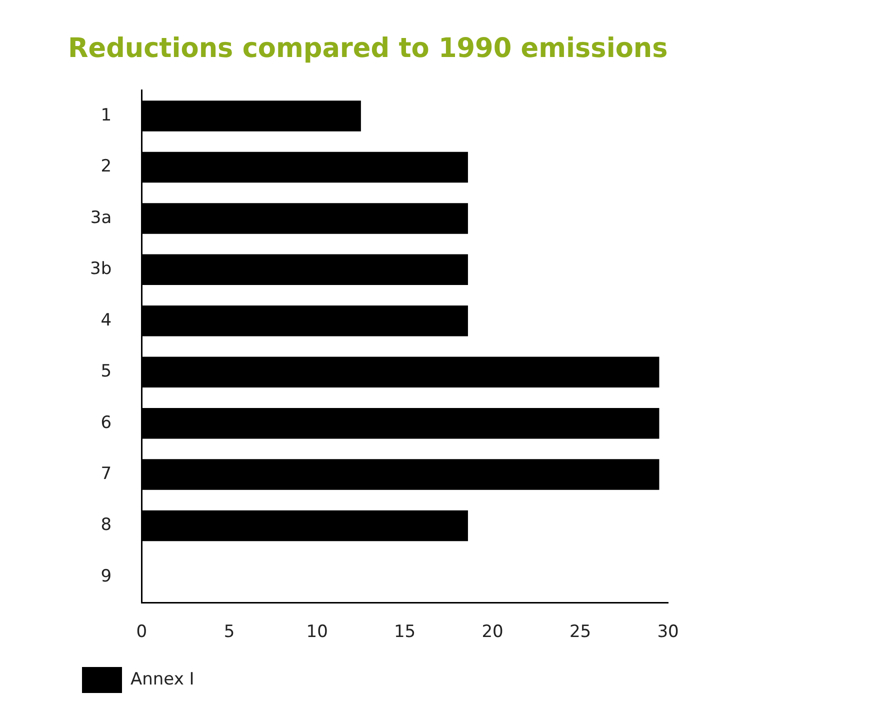 This screenshot has height=713, width=872. I want to click on y-tick-label: 5, so click(106, 372).